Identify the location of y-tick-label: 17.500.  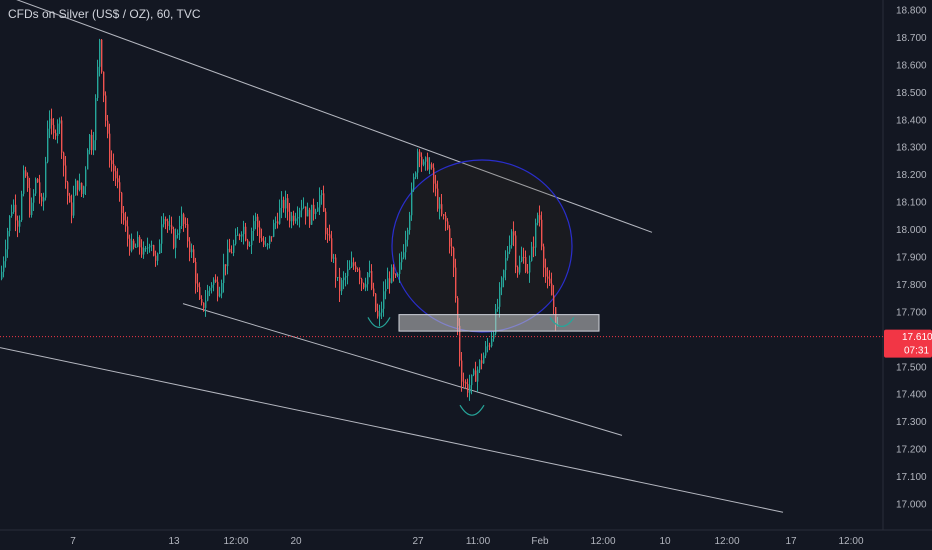
(911, 367).